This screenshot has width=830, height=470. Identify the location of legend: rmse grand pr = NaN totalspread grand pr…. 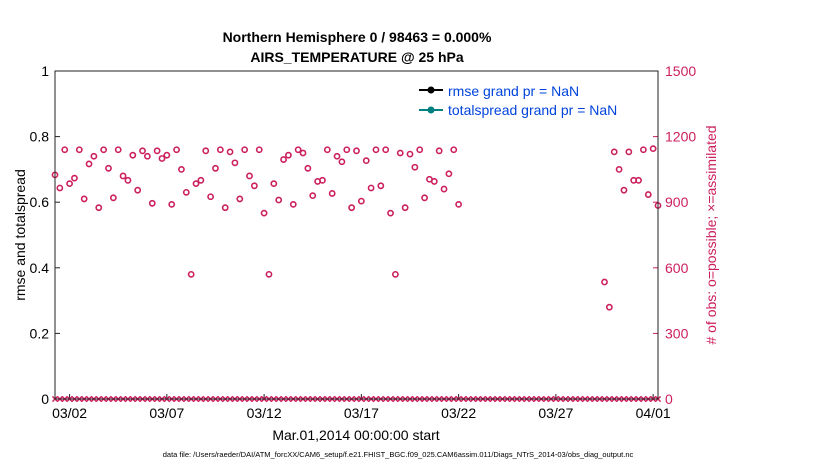
(518, 100).